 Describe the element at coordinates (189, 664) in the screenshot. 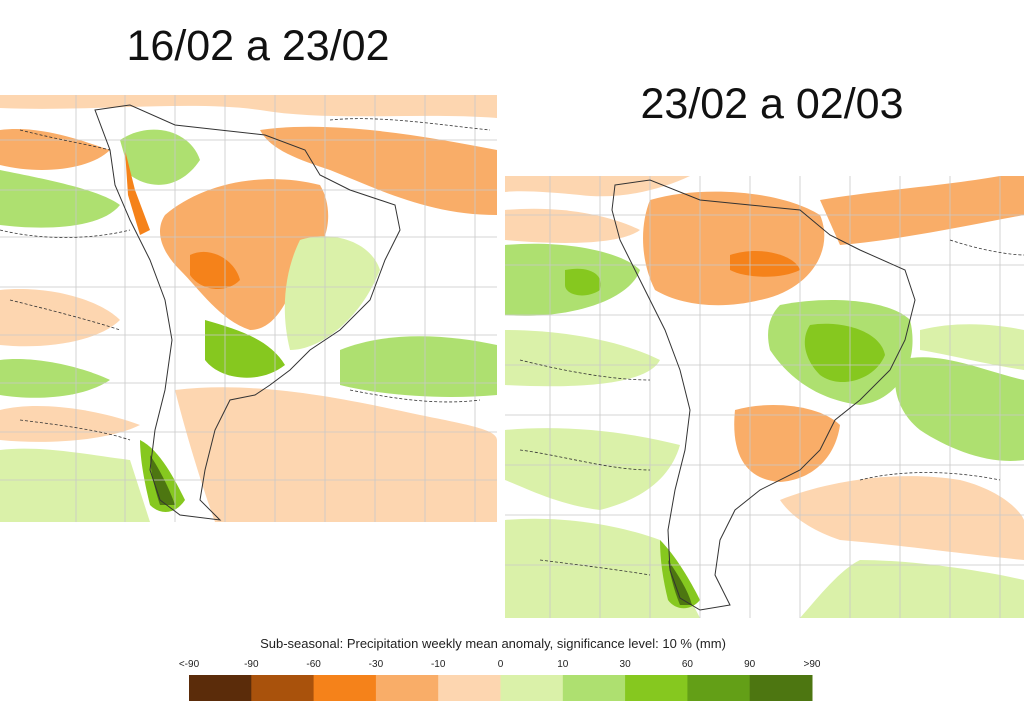

I see `legend-label: <-90` at that location.